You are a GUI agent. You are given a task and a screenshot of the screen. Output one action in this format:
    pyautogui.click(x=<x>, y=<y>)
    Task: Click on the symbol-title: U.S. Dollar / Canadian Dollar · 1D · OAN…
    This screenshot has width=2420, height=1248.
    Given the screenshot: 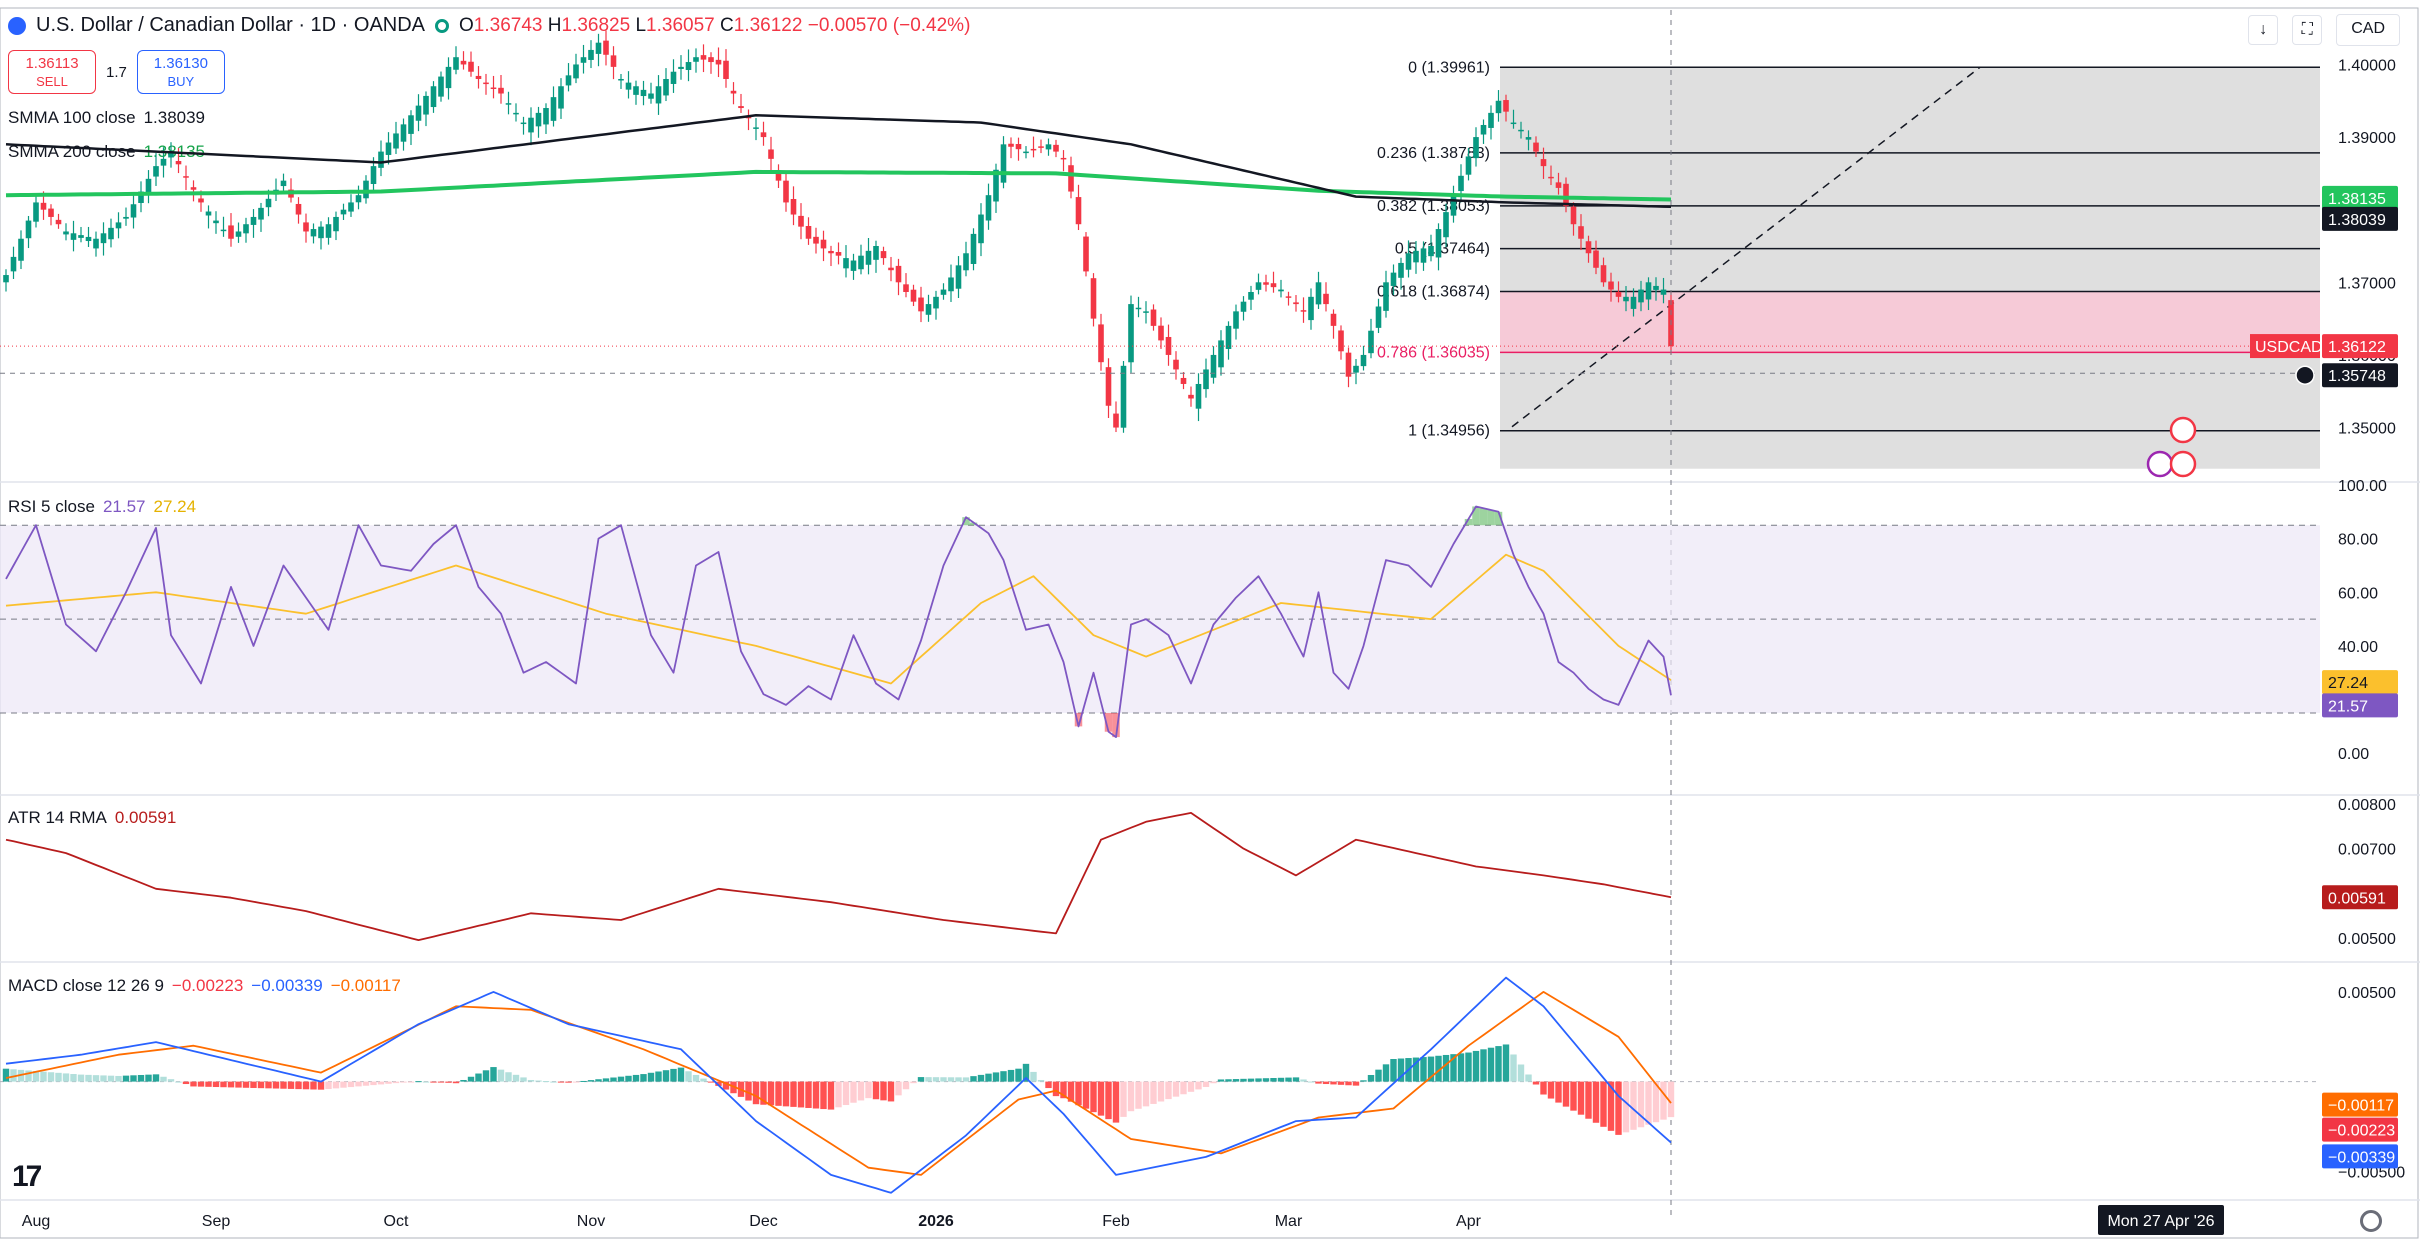 What is the action you would take?
    pyautogui.click(x=231, y=25)
    